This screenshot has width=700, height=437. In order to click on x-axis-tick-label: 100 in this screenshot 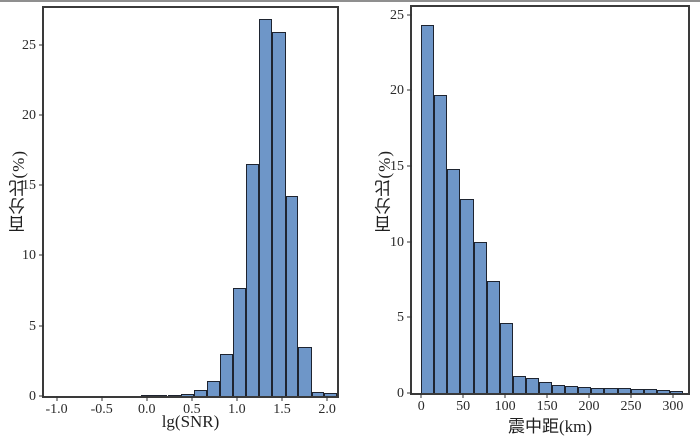, I will do `click(505, 406)`.